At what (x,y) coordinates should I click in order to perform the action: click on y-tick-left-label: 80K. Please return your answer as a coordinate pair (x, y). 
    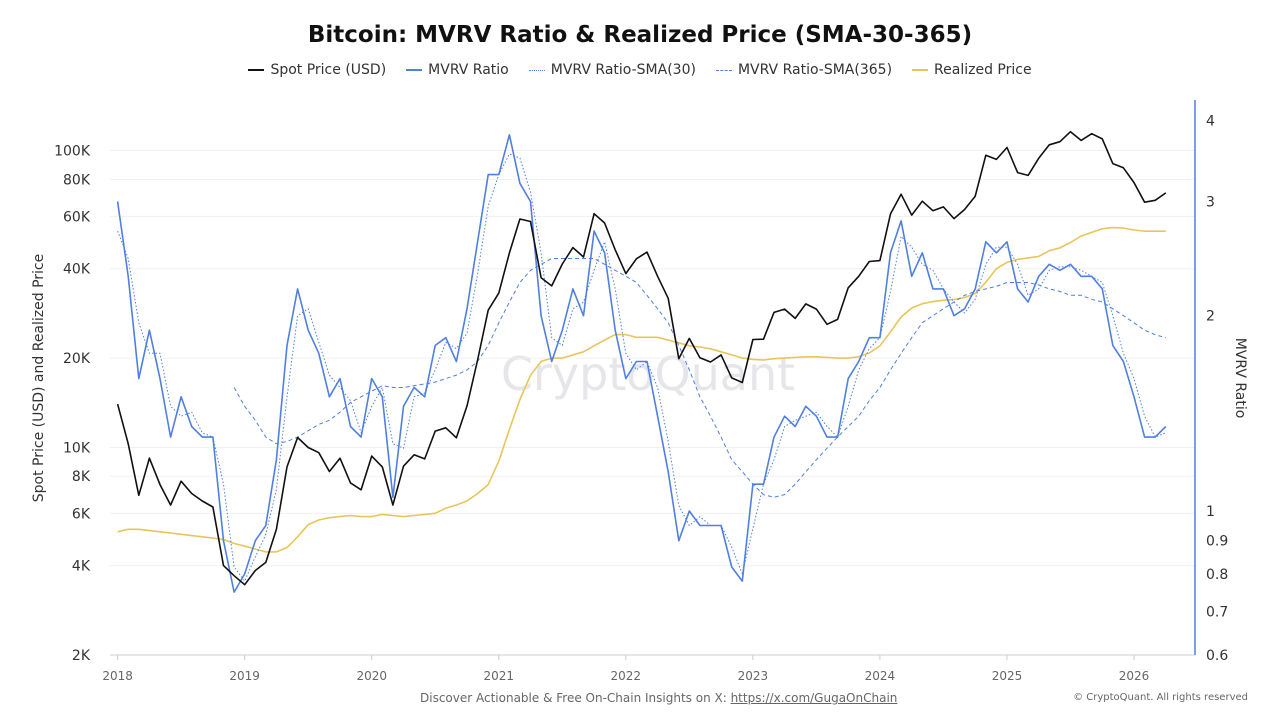
    Looking at the image, I should click on (77, 180).